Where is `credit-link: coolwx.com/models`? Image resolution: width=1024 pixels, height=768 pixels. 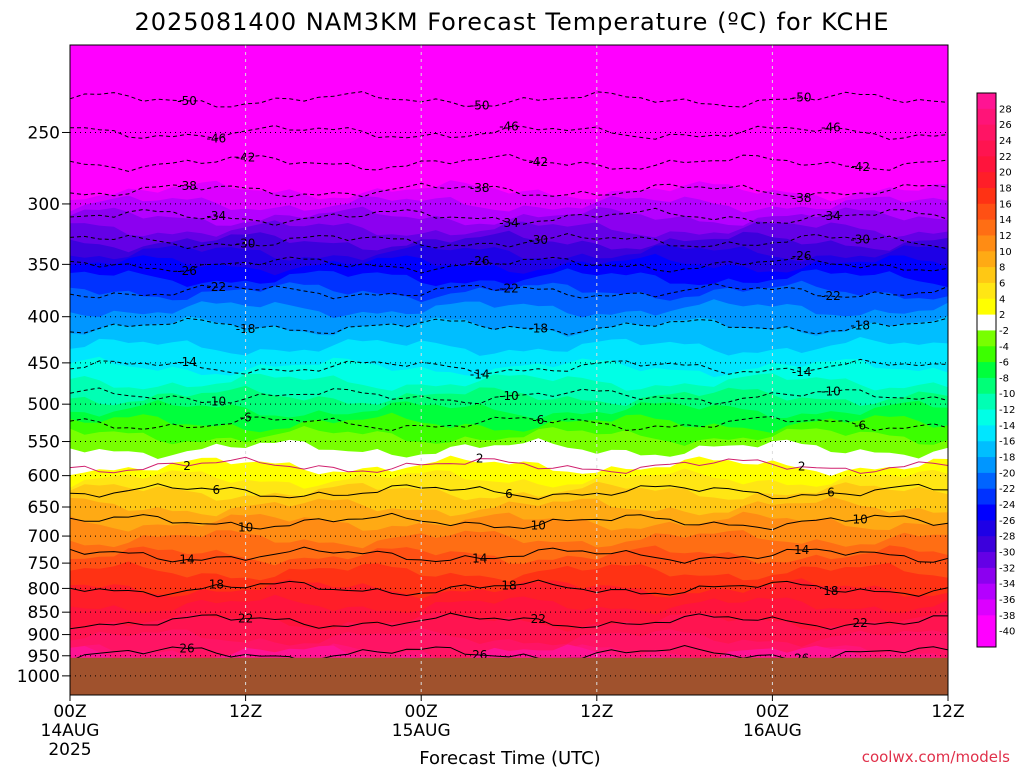
credit-link: coolwx.com/models is located at coordinates (936, 757).